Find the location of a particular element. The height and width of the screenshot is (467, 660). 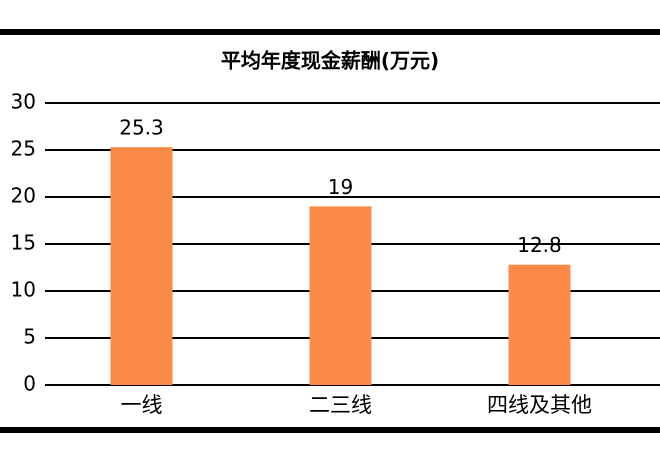

y-tick-label: 10 is located at coordinates (23, 290).